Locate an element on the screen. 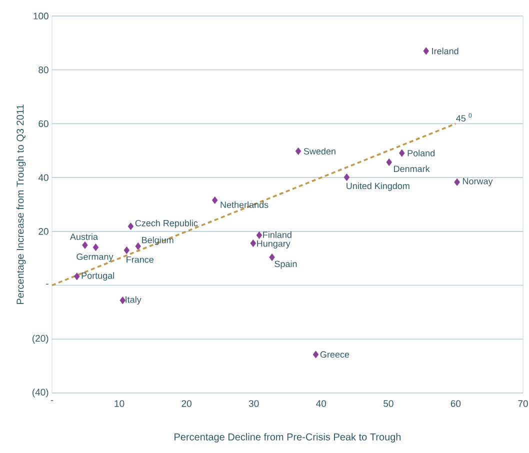 This screenshot has height=453, width=529. x-tick-label: 20 is located at coordinates (187, 403).